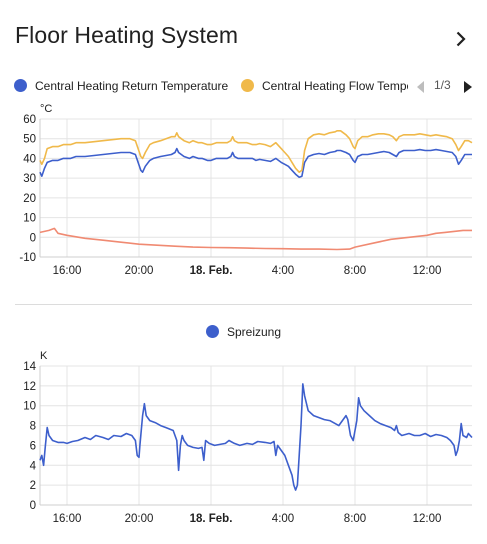  What do you see at coordinates (33, 486) in the screenshot?
I see `y-tick-label: 2` at bounding box center [33, 486].